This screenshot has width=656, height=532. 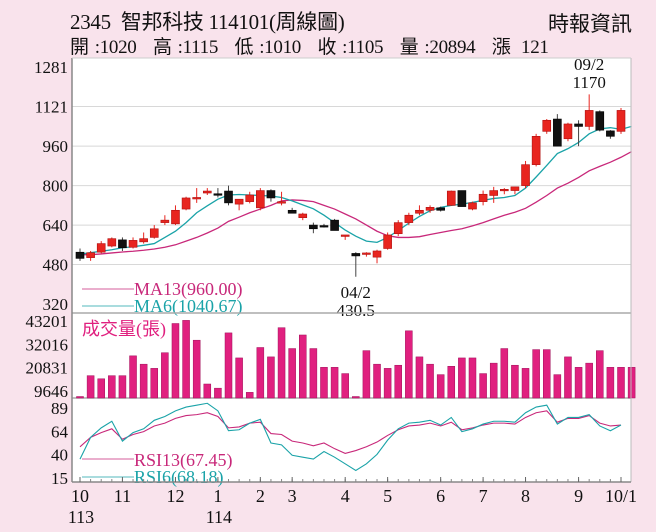 What do you see at coordinates (588, 82) in the screenshot?
I see `high-annotation-value: 1170` at bounding box center [588, 82].